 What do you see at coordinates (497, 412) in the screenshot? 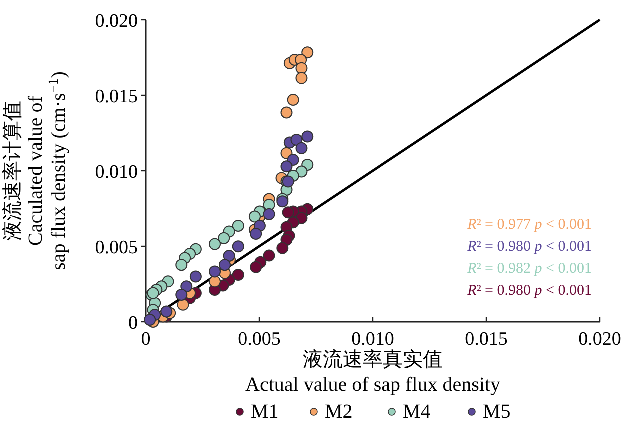
I see `legend-label: M5` at bounding box center [497, 412].